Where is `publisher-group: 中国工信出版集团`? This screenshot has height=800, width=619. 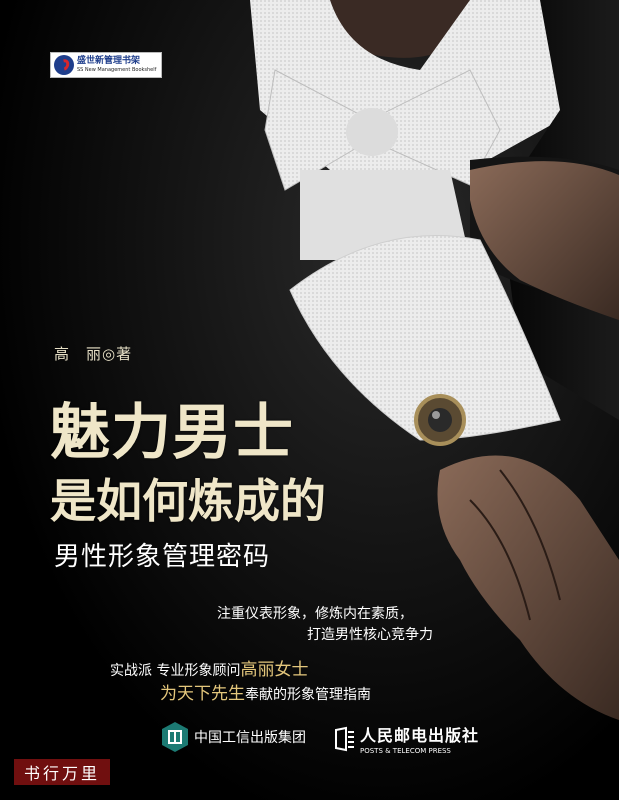 publisher-group: 中国工信出版集团 is located at coordinates (233, 737).